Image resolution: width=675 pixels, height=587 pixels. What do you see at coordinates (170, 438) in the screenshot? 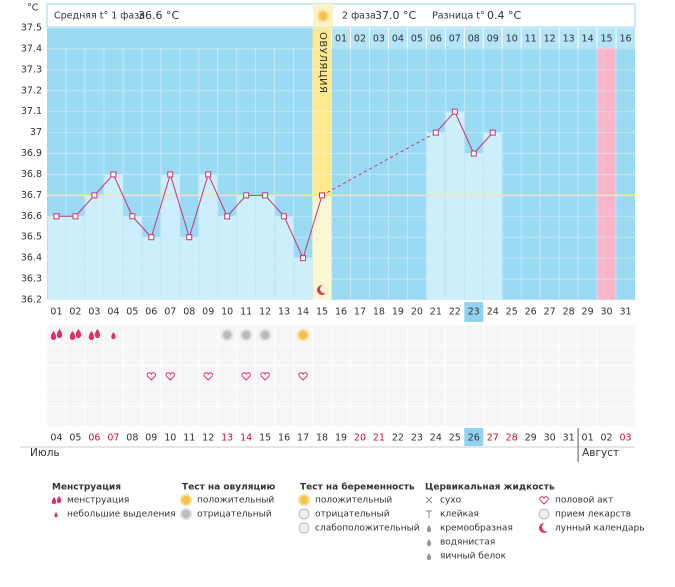
I see `date: 10` at bounding box center [170, 438].